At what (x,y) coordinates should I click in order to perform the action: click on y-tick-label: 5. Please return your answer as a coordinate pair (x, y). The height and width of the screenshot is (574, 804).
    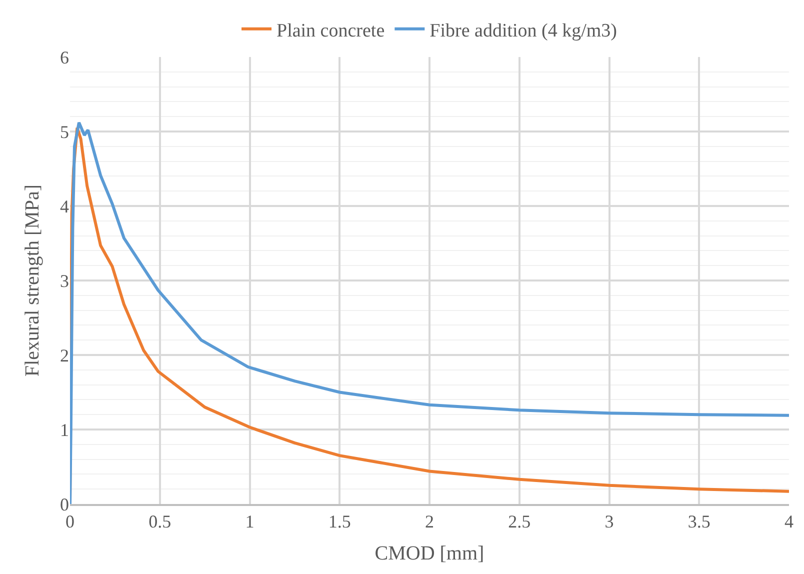
    Looking at the image, I should click on (64, 132).